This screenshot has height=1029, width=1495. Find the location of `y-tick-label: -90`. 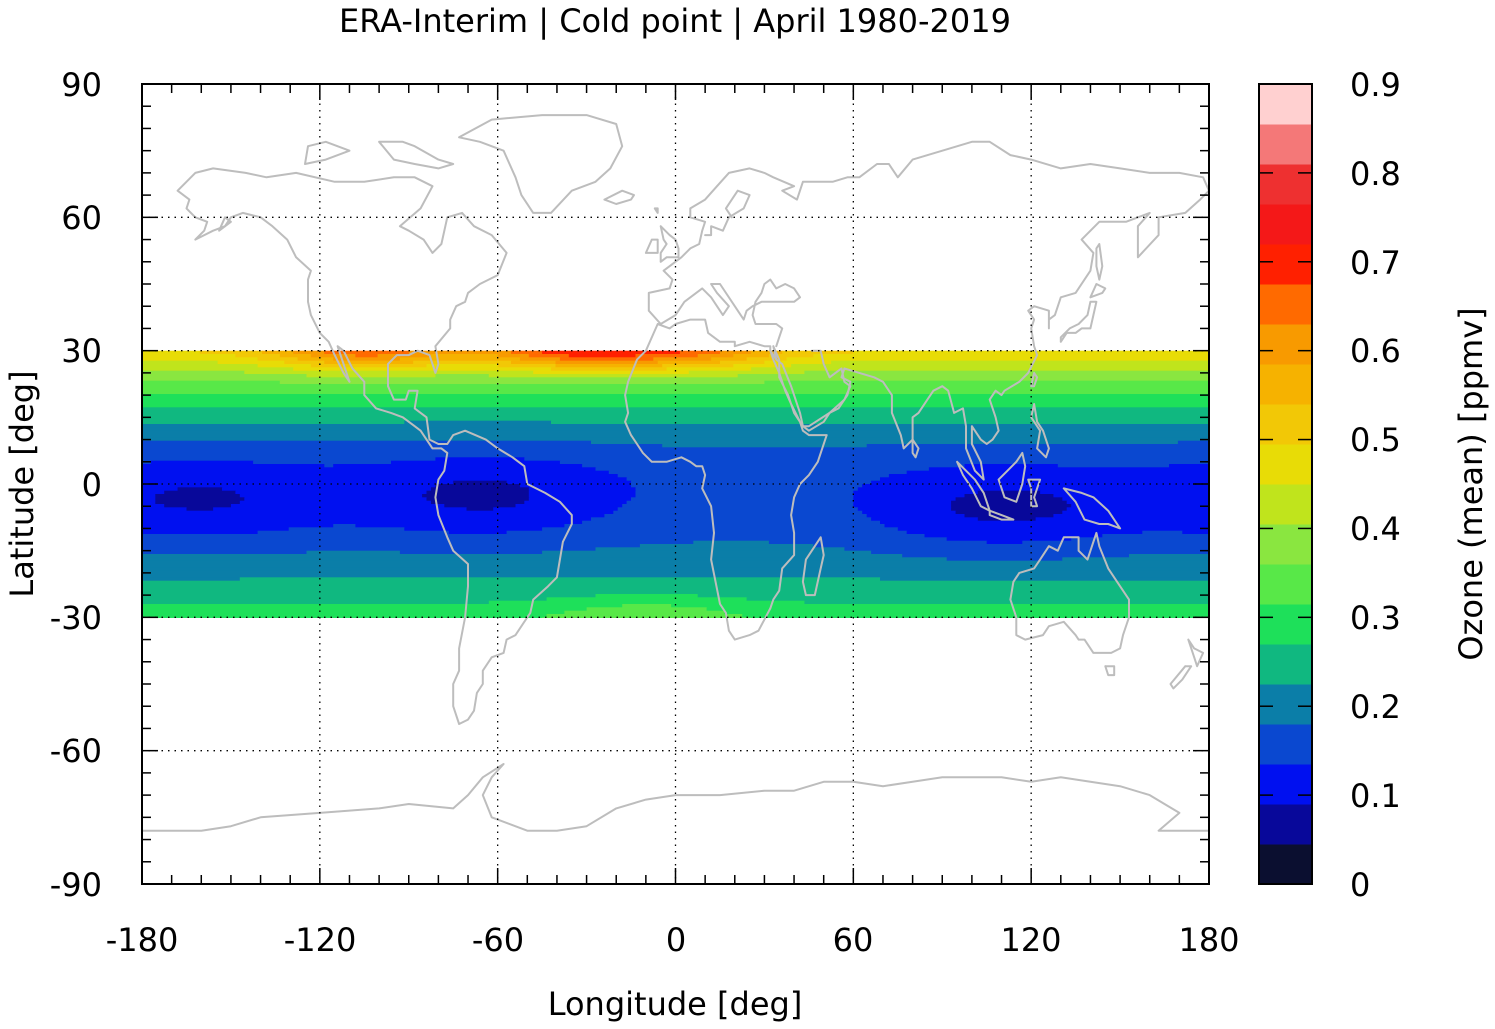

y-tick-label: -90 is located at coordinates (76, 885).